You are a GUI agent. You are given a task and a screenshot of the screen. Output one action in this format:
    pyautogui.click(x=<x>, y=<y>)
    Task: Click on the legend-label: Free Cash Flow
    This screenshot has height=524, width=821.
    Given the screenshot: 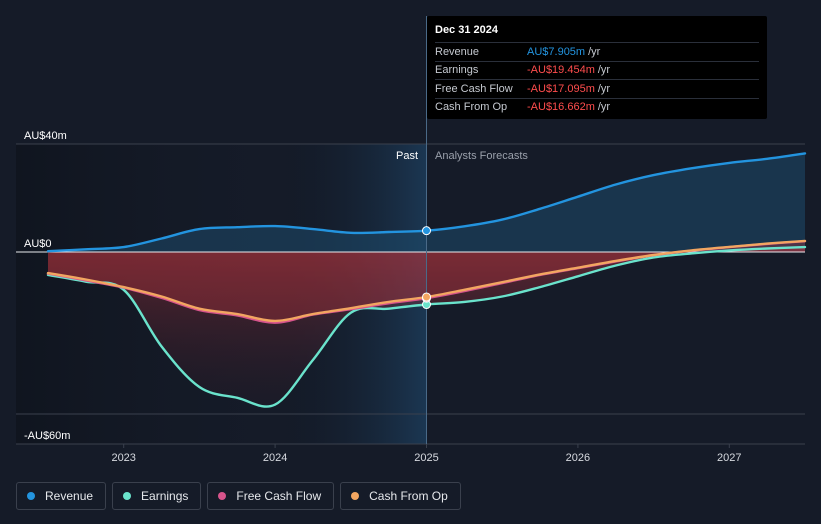 What is the action you would take?
    pyautogui.click(x=279, y=496)
    